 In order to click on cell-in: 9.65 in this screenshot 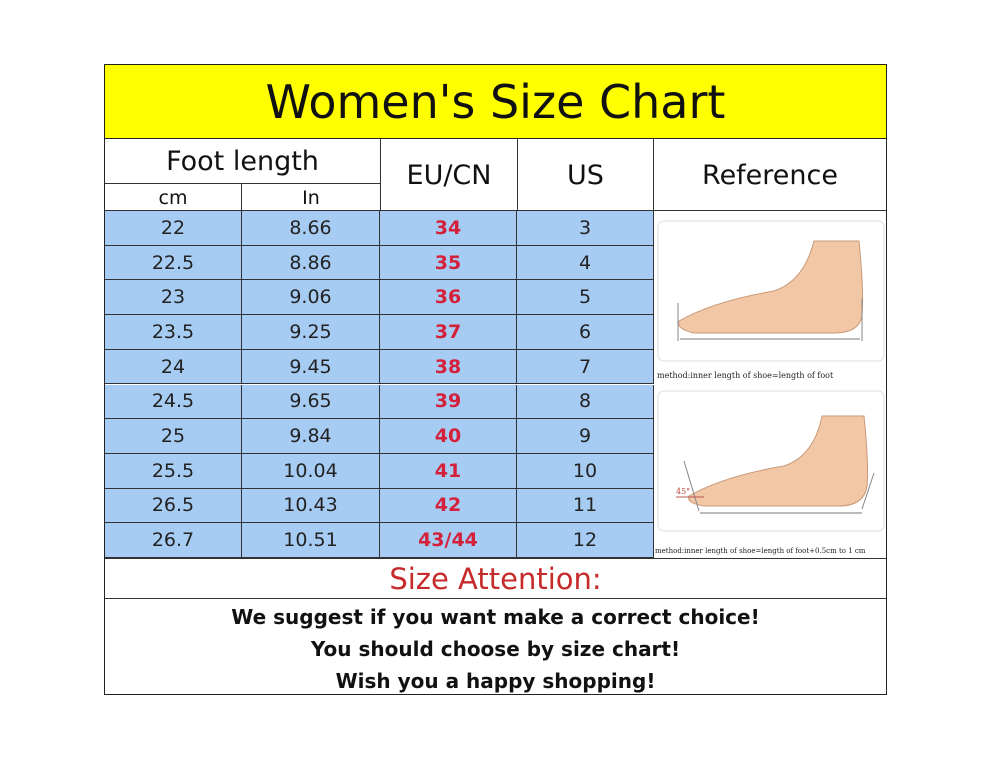, I will do `click(311, 402)`.